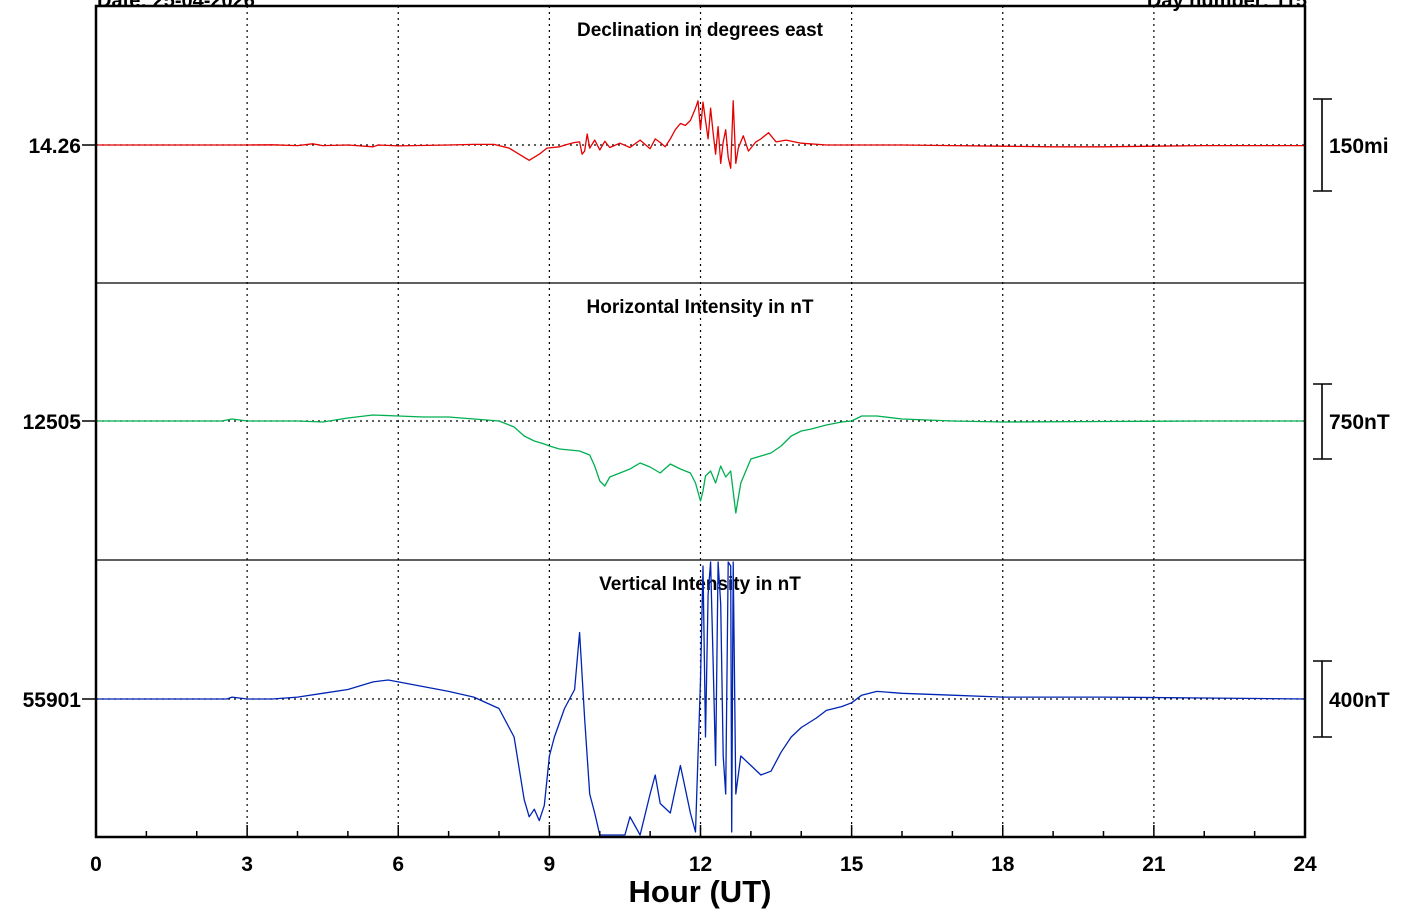 The height and width of the screenshot is (917, 1413). Describe the element at coordinates (398, 864) in the screenshot. I see `x-tick-label-6: 6` at that location.